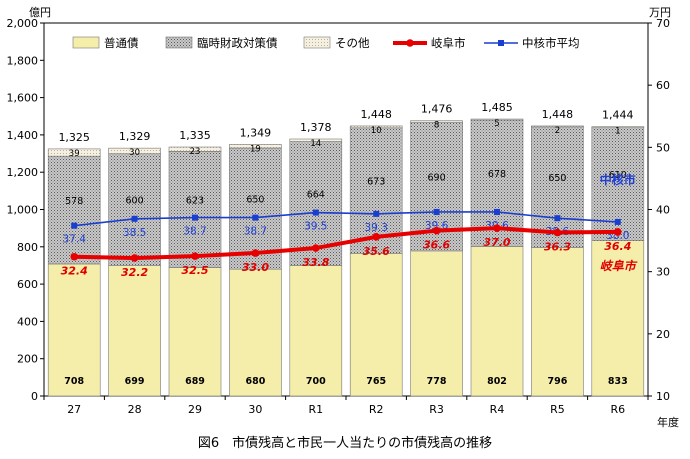  What do you see at coordinates (437, 178) in the screenshot?
I see `bar-label-rinji: 690` at bounding box center [437, 178].